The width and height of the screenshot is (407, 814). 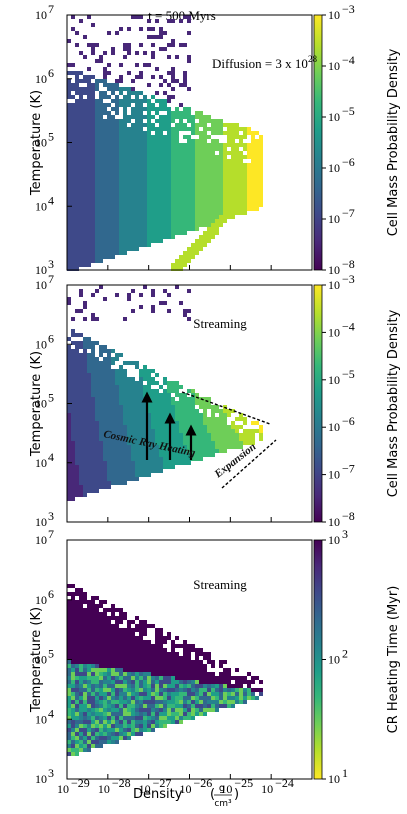 I want to click on colorbar-tick-exponent: 2, so click(x=345, y=654).